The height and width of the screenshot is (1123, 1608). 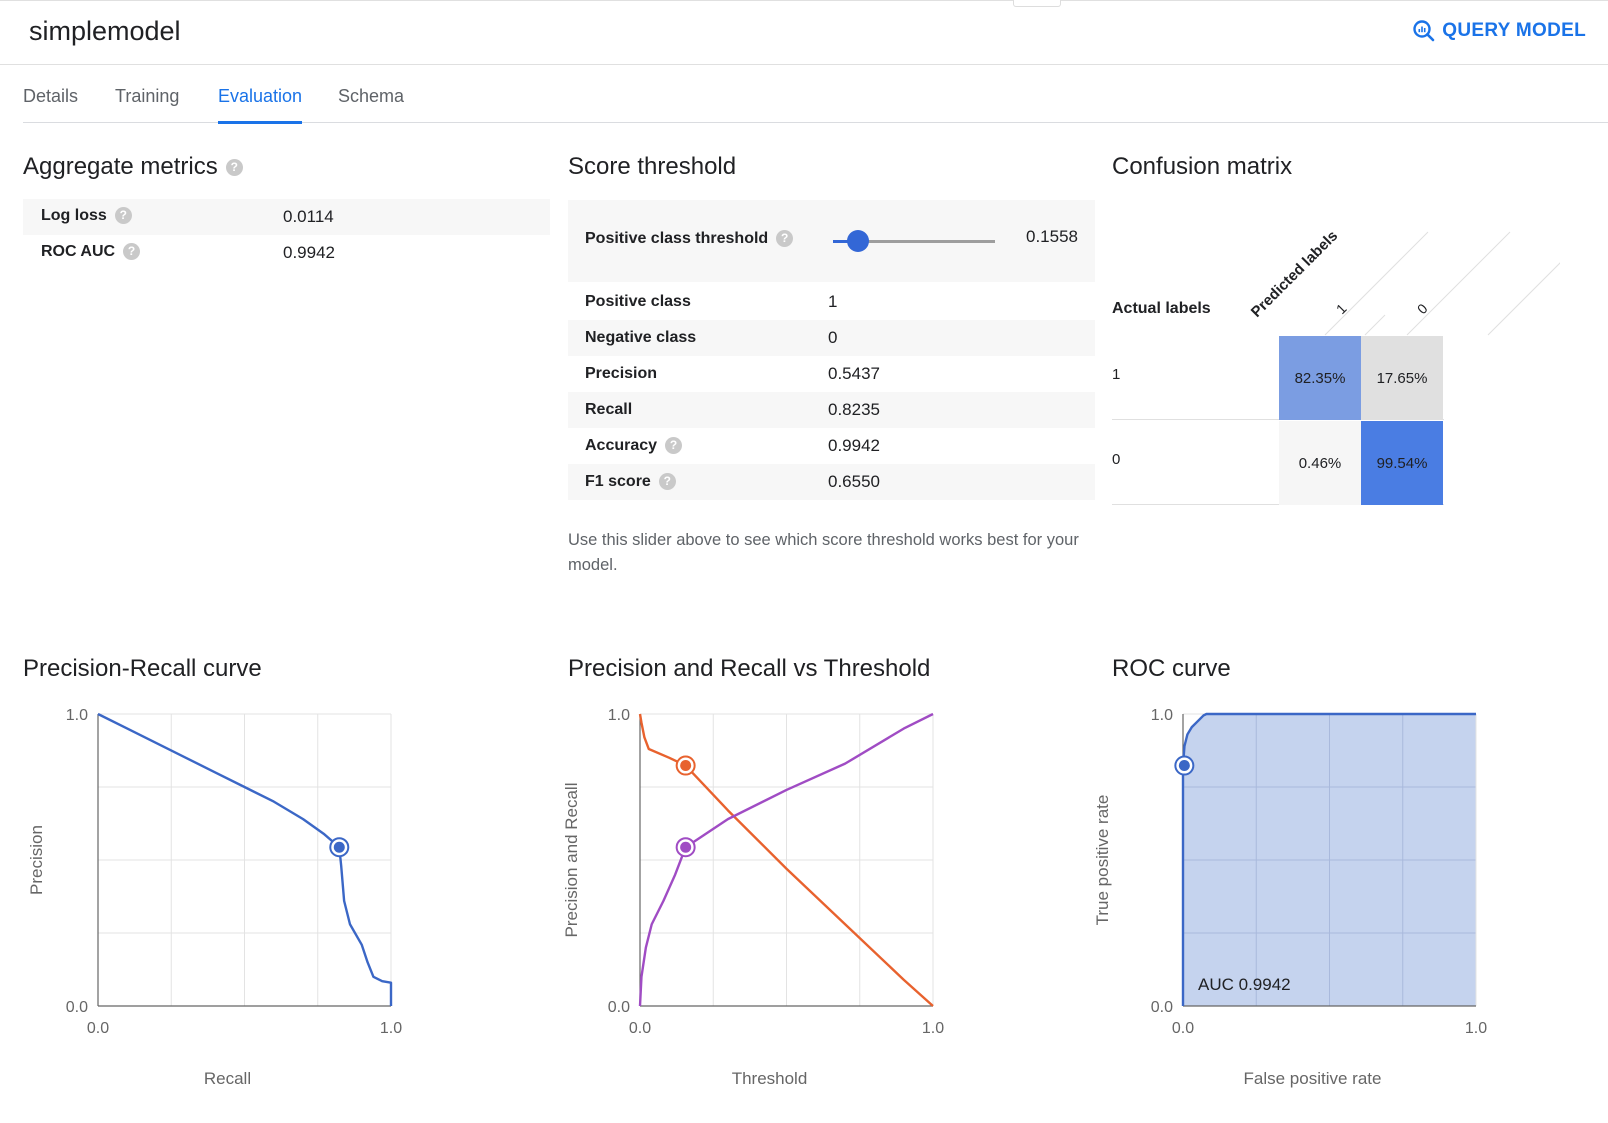 I want to click on predicted-column-label: 0, so click(x=1422, y=308).